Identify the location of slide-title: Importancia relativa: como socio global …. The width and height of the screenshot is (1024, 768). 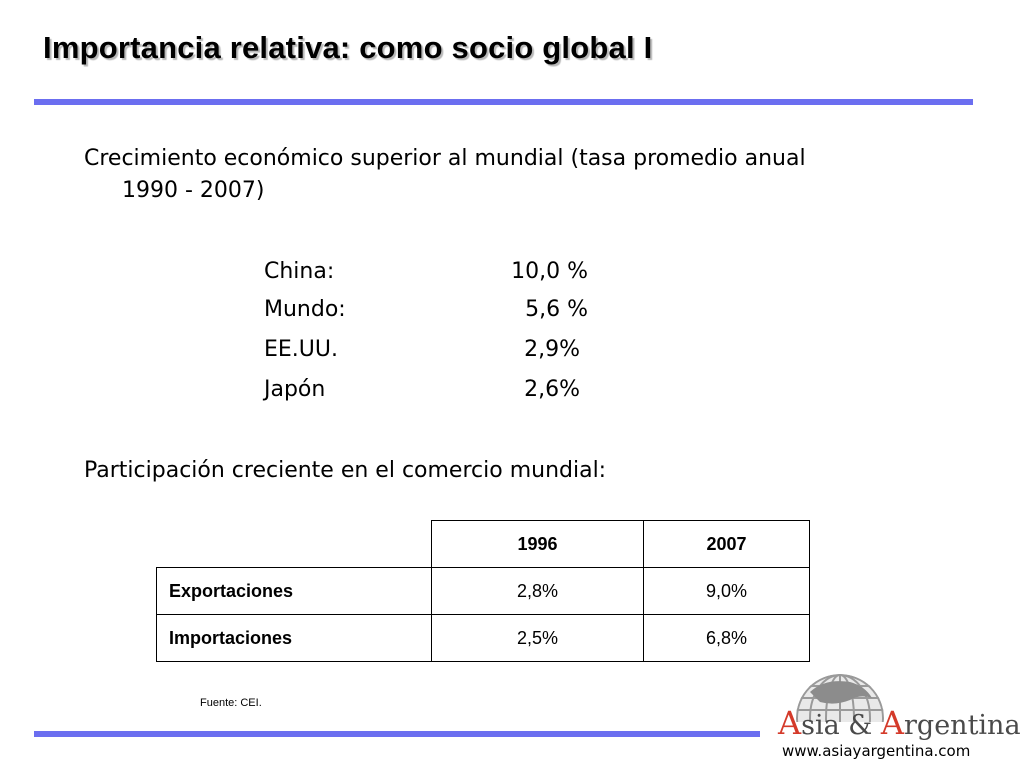
(348, 47).